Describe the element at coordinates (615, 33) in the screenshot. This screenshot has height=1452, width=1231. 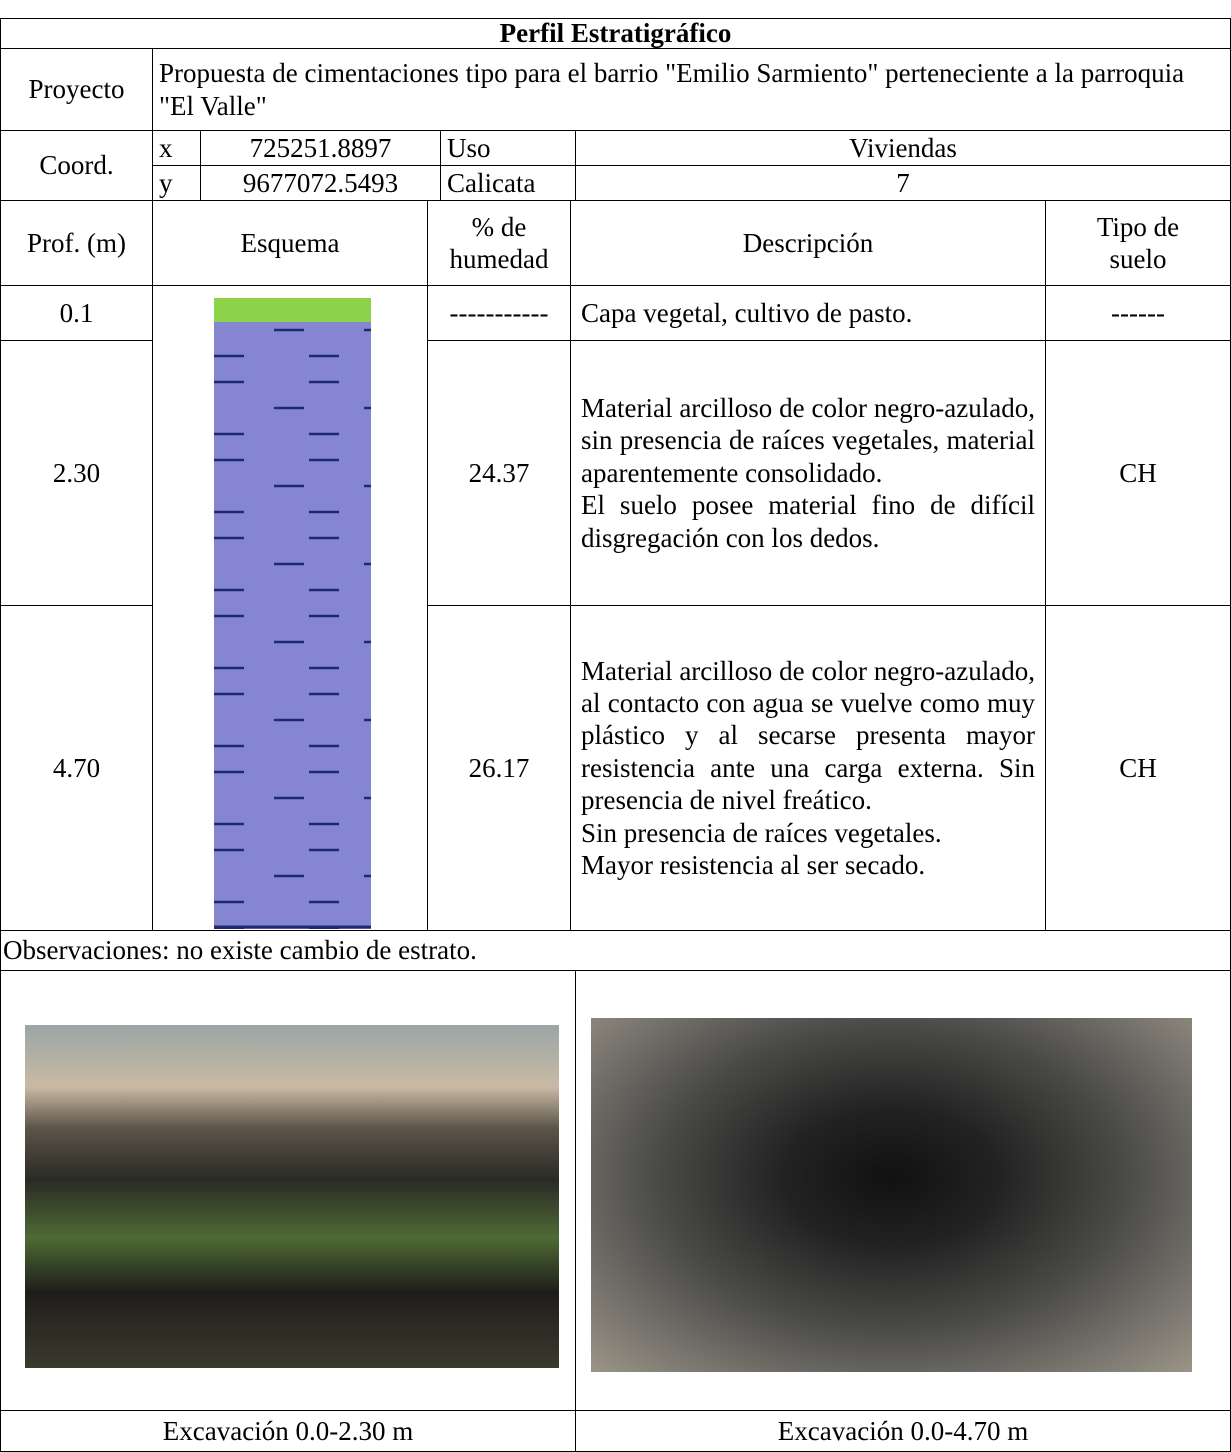
I see `title: Perfil Estratigráfico` at that location.